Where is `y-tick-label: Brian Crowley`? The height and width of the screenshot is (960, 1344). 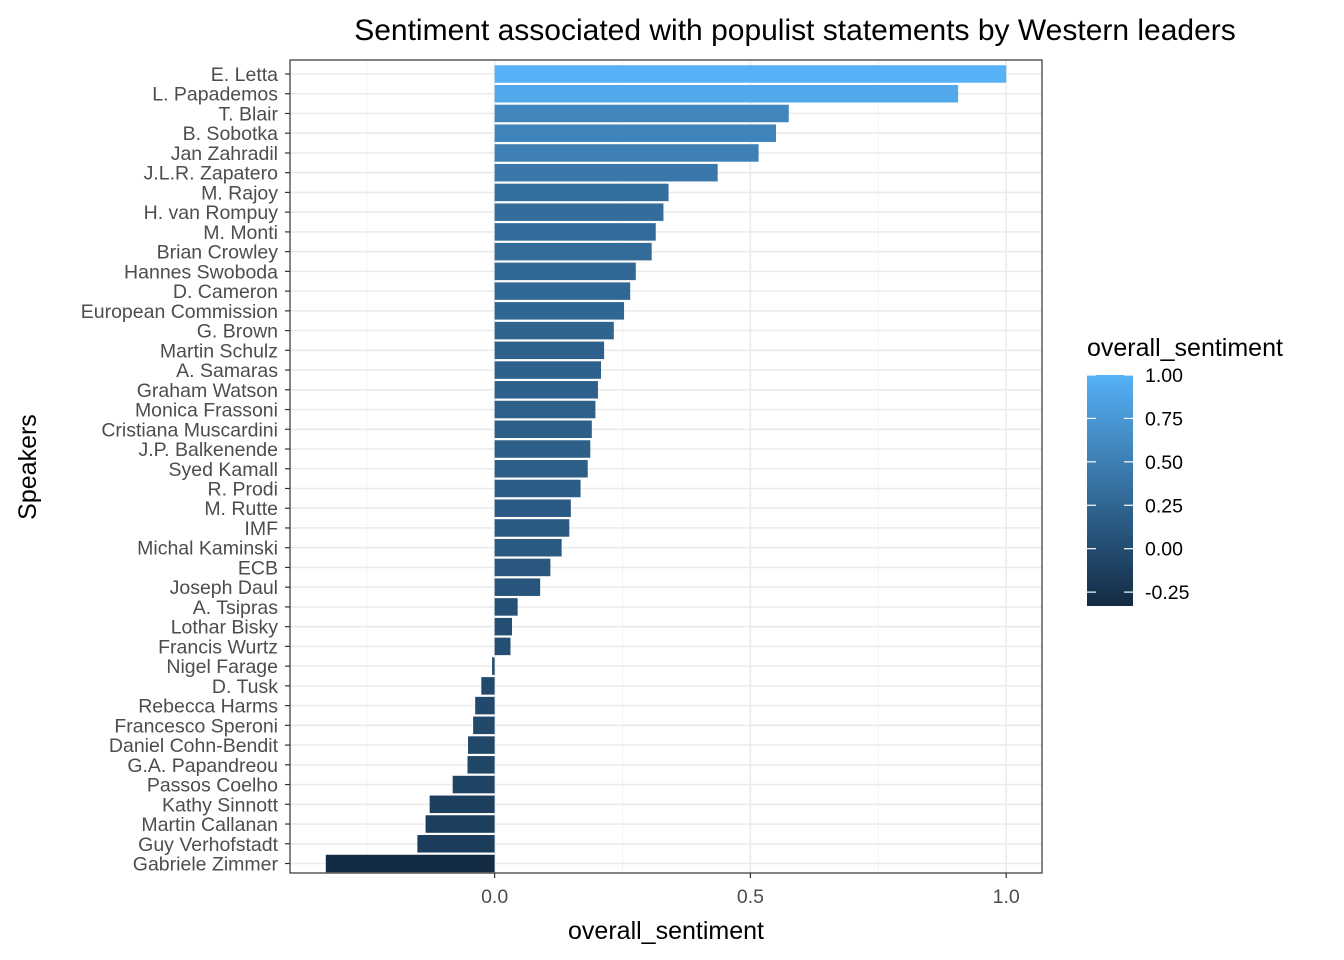 y-tick-label: Brian Crowley is located at coordinates (218, 253).